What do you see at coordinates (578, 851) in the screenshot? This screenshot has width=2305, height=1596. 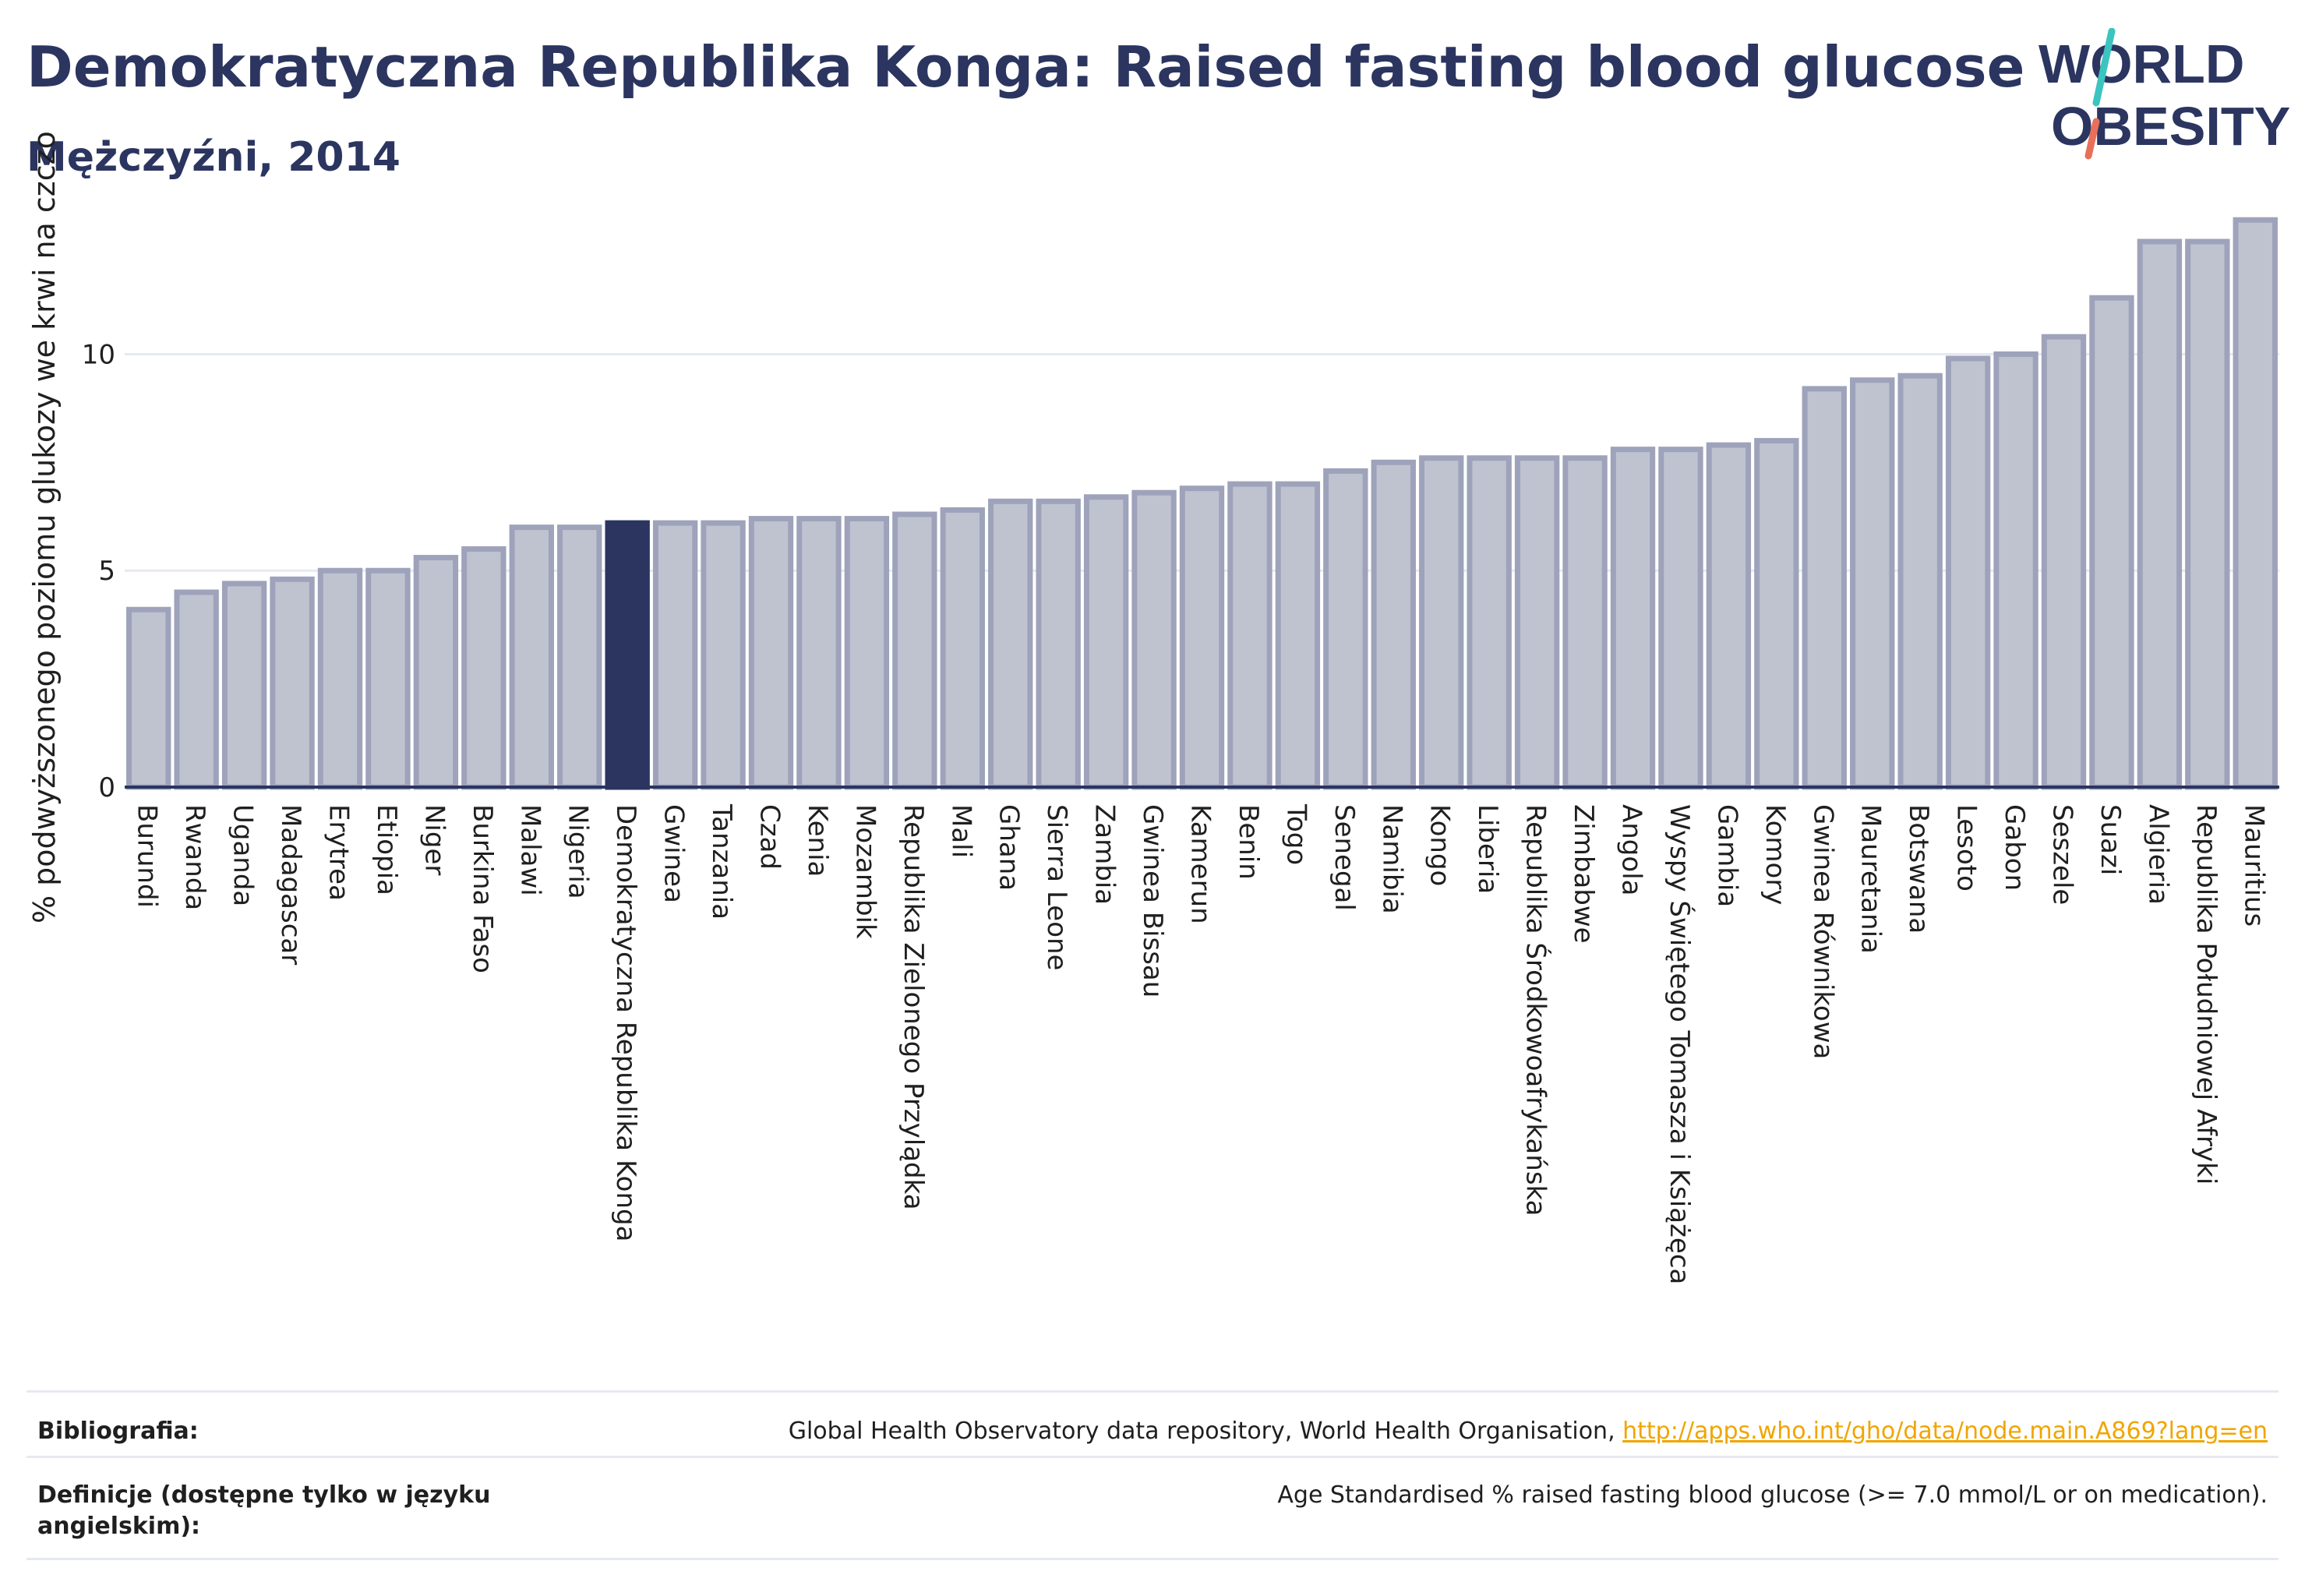 I see `x-tick-label: Nigeria` at bounding box center [578, 851].